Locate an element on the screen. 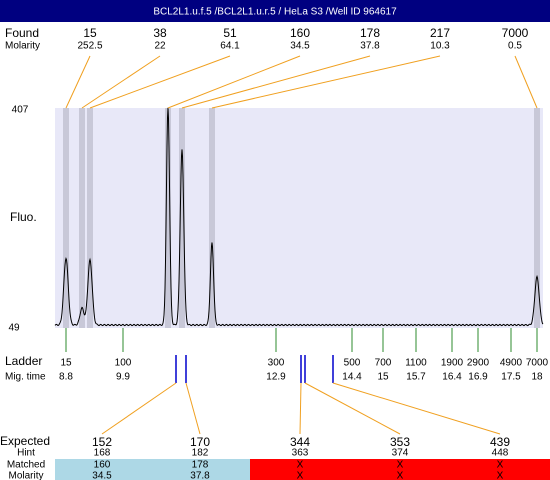 The width and height of the screenshot is (550, 480). ladder-label: Ladder is located at coordinates (23, 361).